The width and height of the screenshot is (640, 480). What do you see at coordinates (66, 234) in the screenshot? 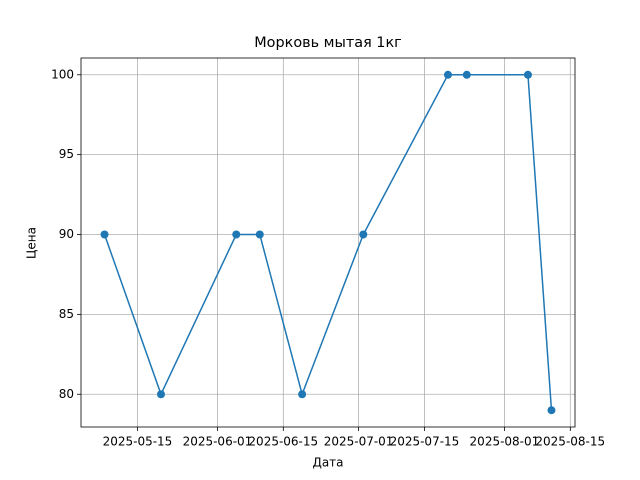
I see `y-tick-label: 90` at bounding box center [66, 234].